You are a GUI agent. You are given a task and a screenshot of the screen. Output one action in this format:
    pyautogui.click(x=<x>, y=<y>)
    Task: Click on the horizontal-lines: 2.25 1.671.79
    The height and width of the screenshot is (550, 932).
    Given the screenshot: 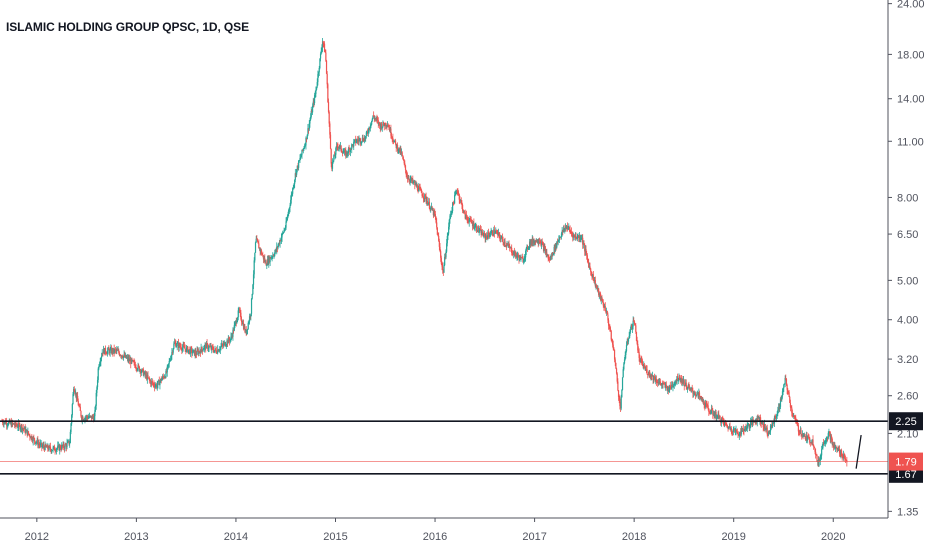 What is the action you would take?
    pyautogui.click(x=461, y=447)
    